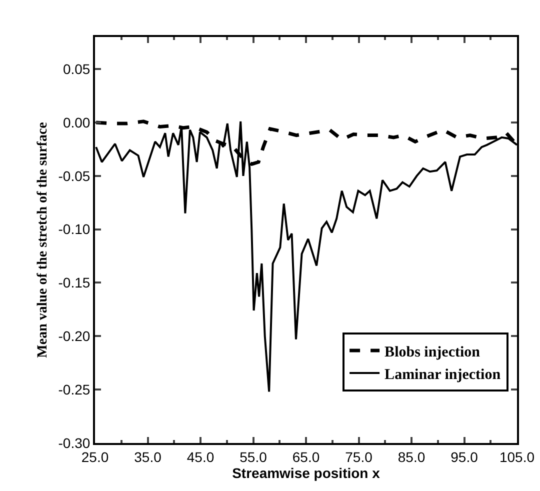 This screenshot has width=540, height=491. I want to click on x-tick-label: 95.0, so click(464, 456).